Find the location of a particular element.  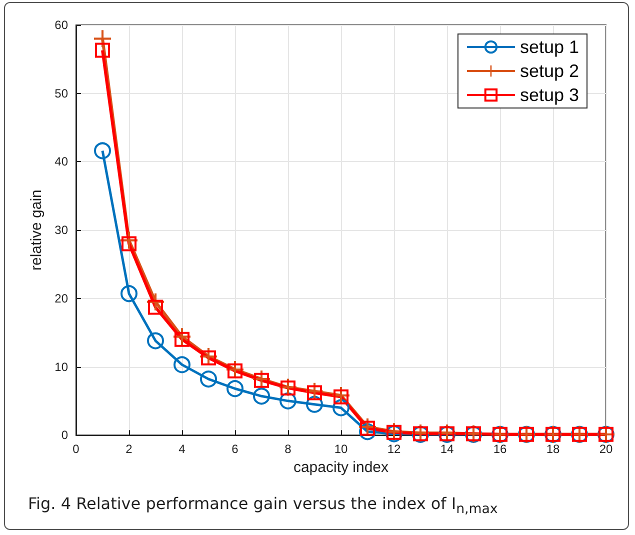

x-tick-label: 12 is located at coordinates (394, 449).